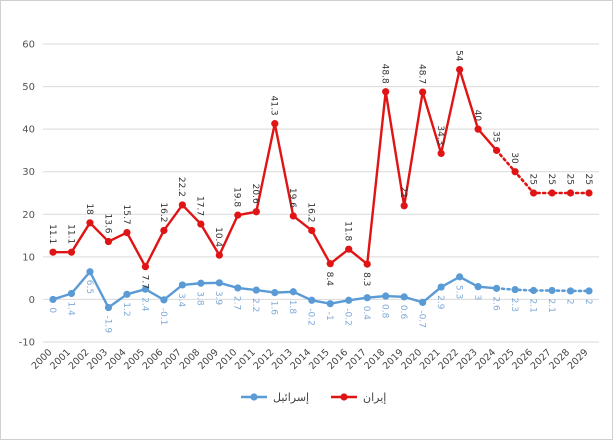 The image size is (613, 443). Describe the element at coordinates (237, 197) in the screenshot. I see `data-label: 19.8` at that location.